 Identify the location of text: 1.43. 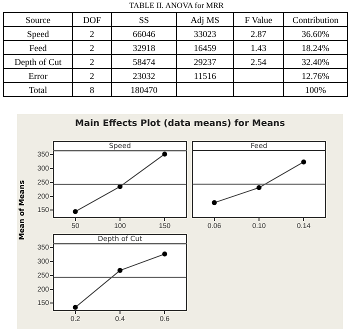
(259, 47).